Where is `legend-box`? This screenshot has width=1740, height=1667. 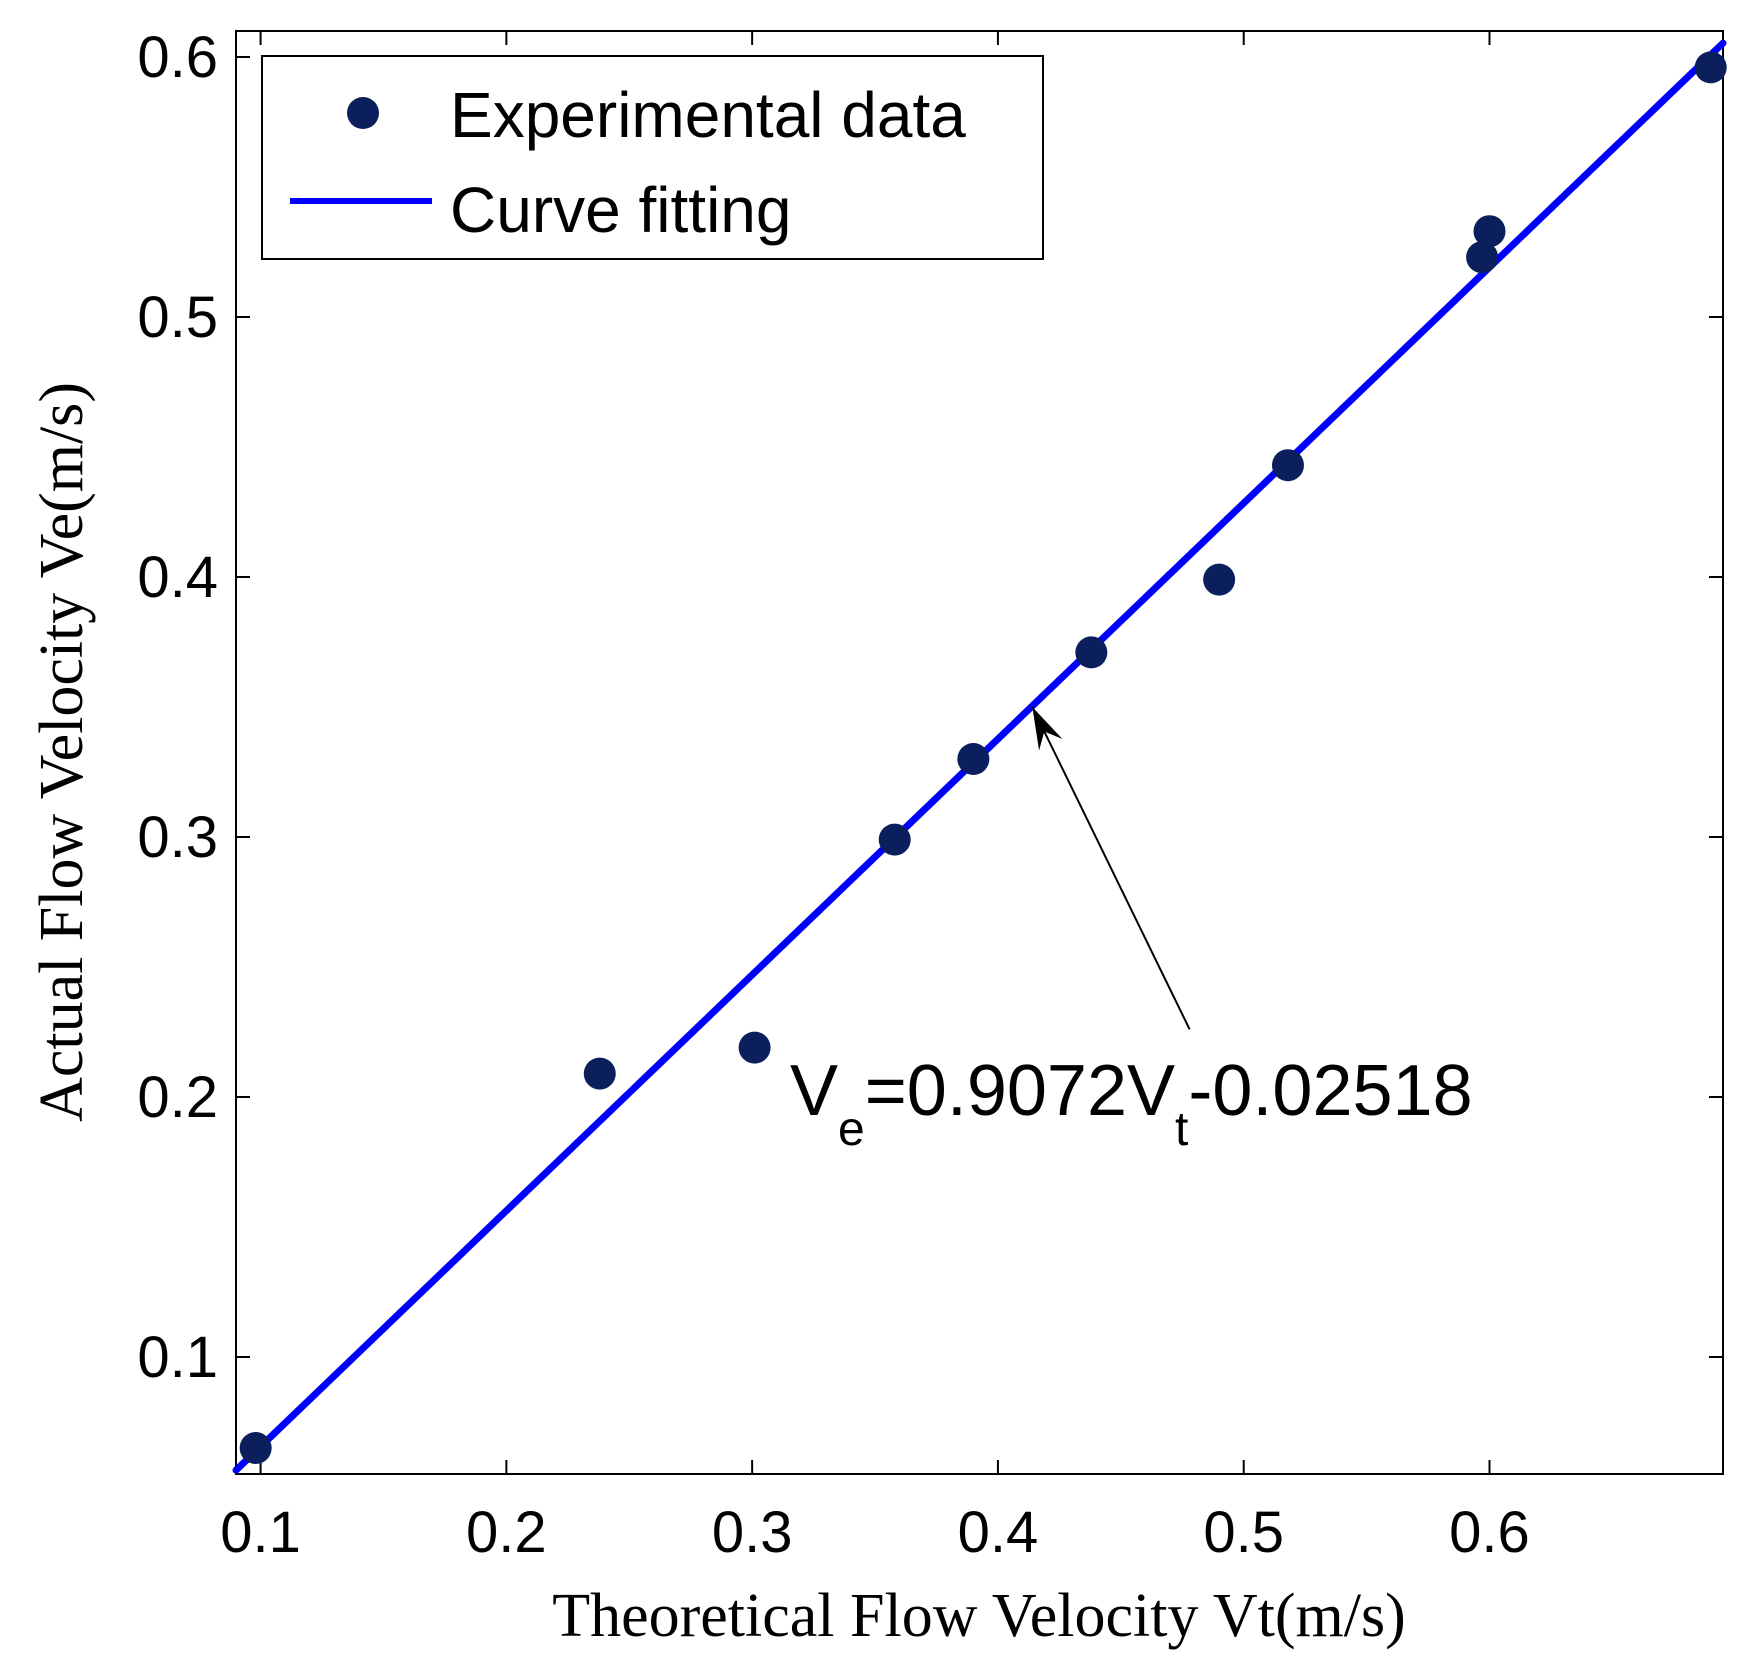 legend-box is located at coordinates (652, 157).